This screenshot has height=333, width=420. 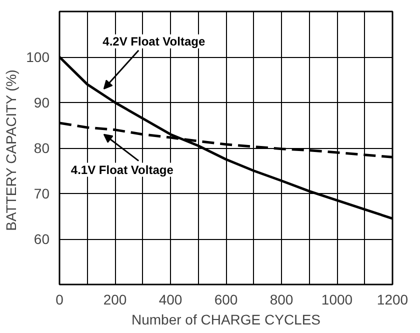 What do you see at coordinates (122, 169) in the screenshot?
I see `annotation: 4.1V Float Voltage` at bounding box center [122, 169].